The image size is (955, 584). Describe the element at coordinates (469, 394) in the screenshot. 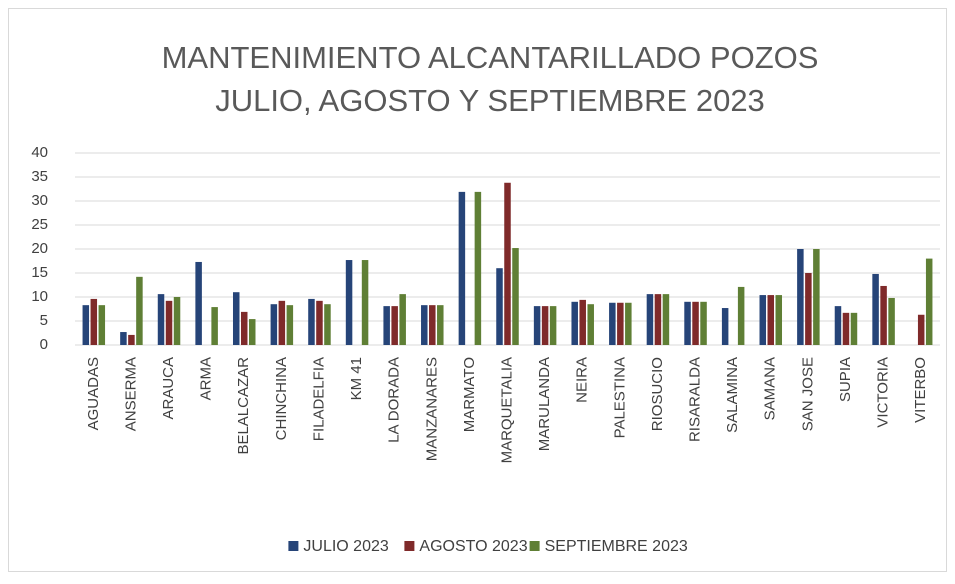

I see `x-tick-label: MARMATO` at that location.